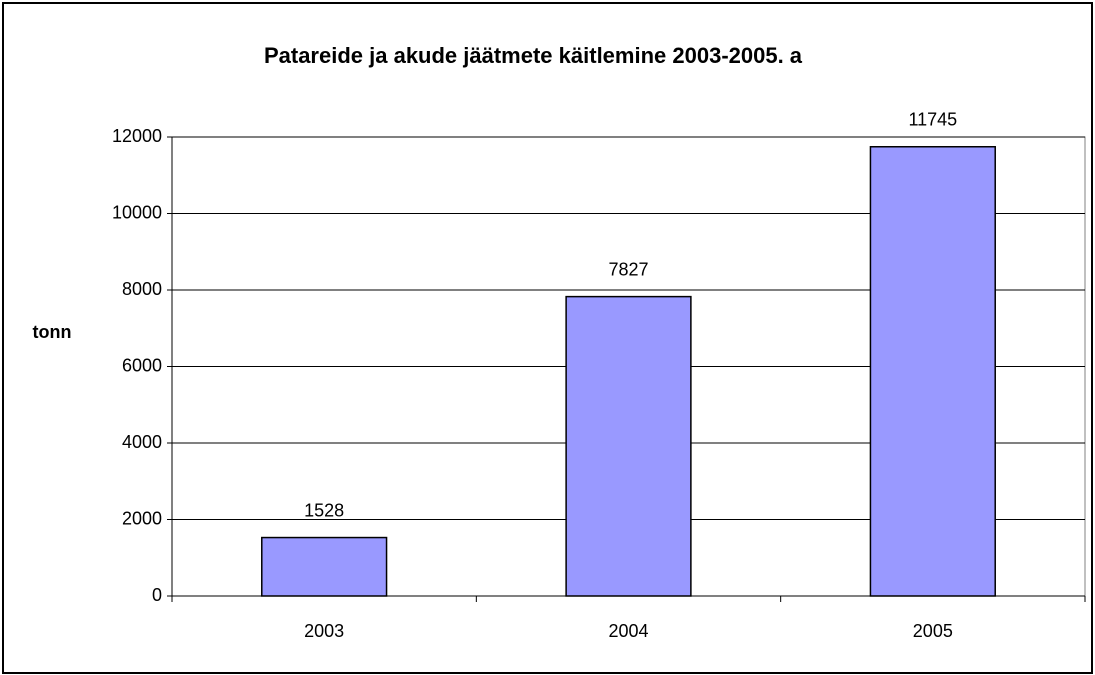 The image size is (1095, 675). Describe the element at coordinates (157, 595) in the screenshot. I see `y-tick-label: 0` at that location.